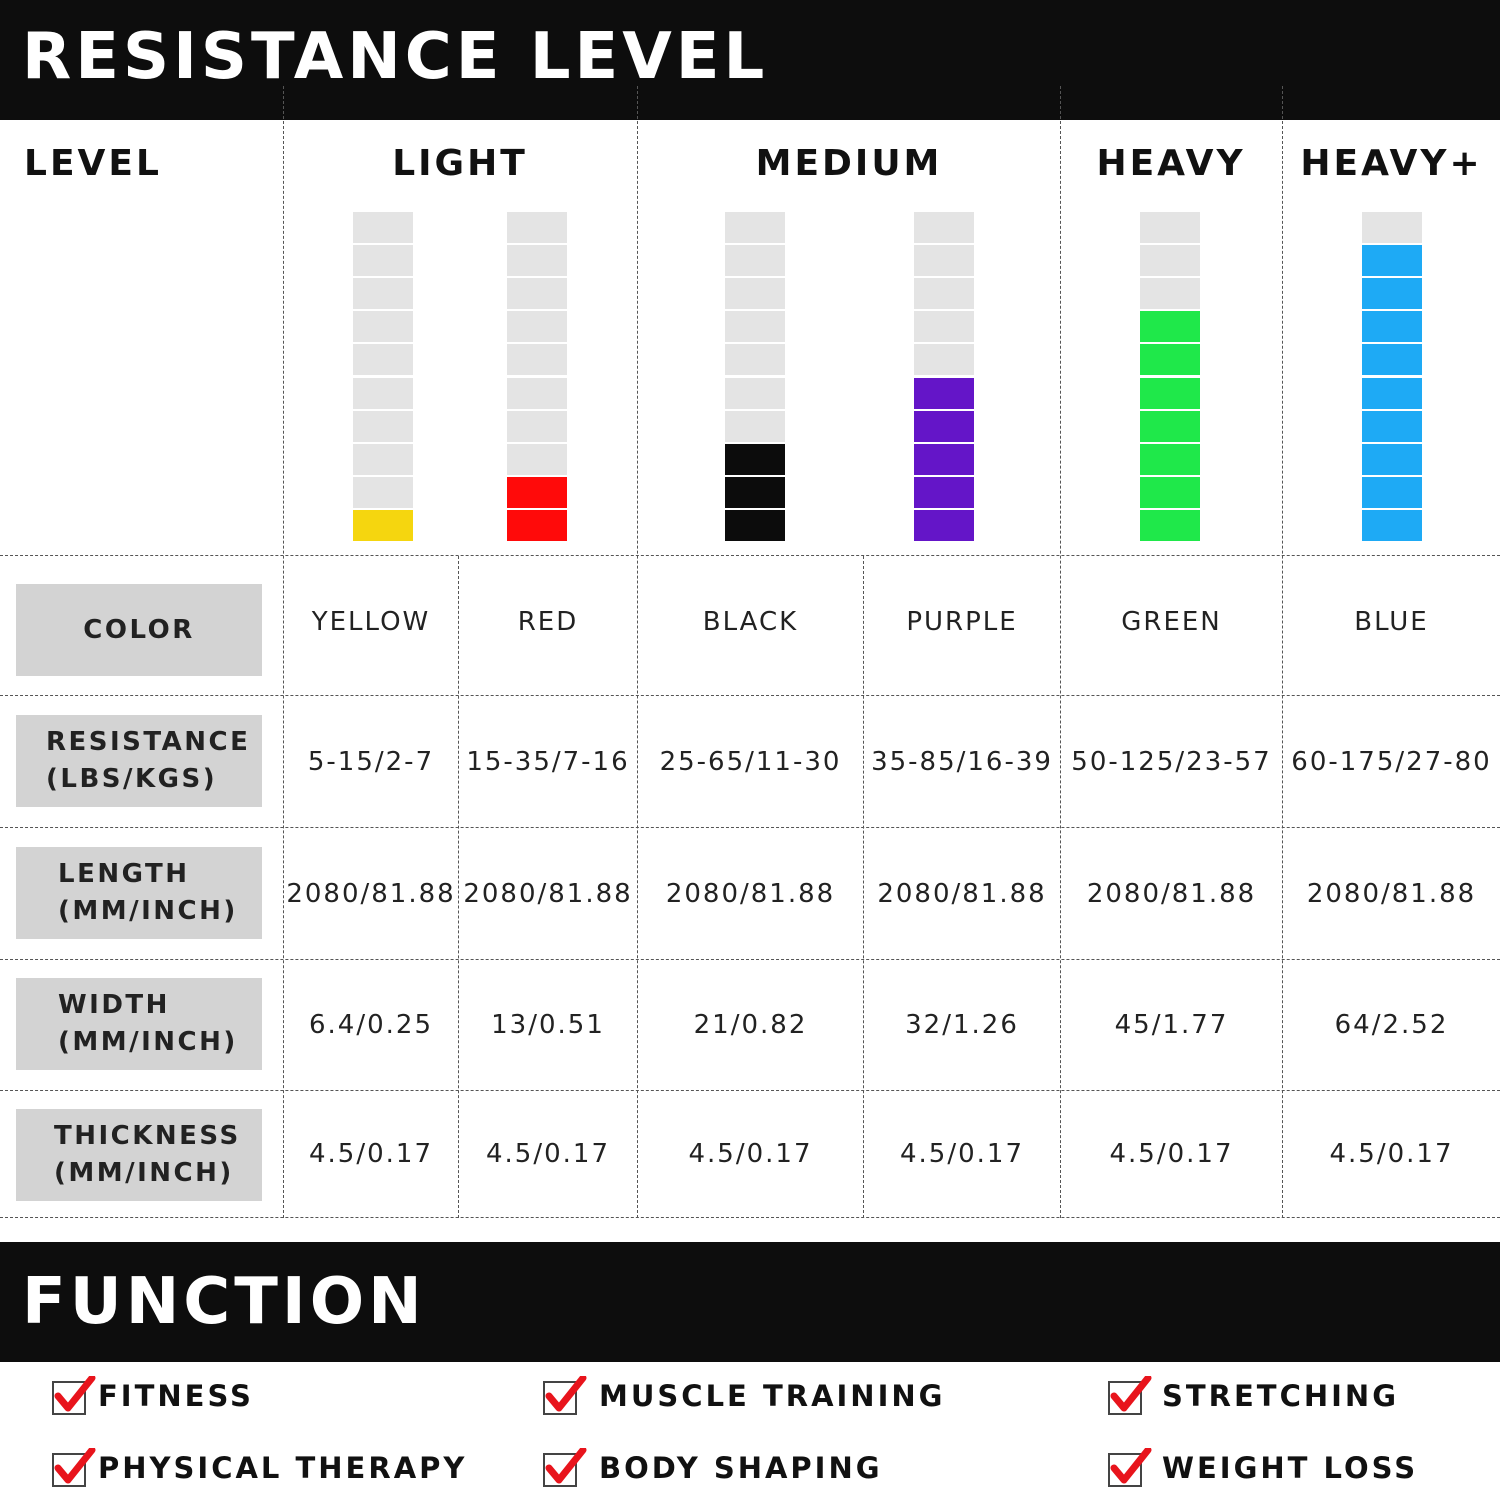  What do you see at coordinates (750, 622) in the screenshot?
I see `cell-color: BLACK` at bounding box center [750, 622].